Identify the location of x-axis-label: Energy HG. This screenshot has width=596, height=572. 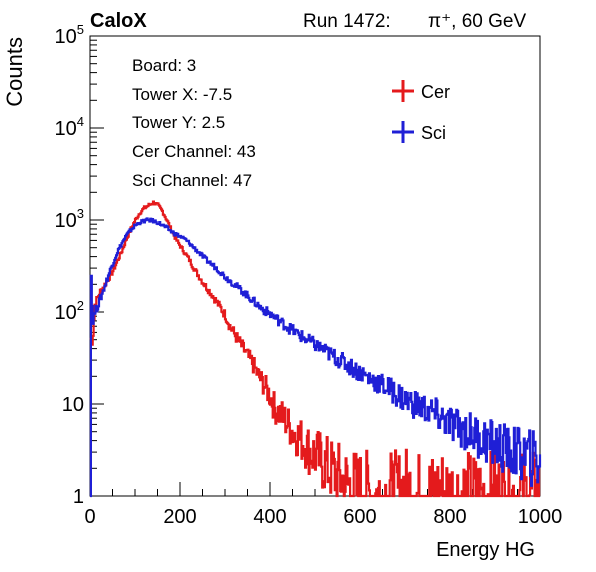
(485, 550).